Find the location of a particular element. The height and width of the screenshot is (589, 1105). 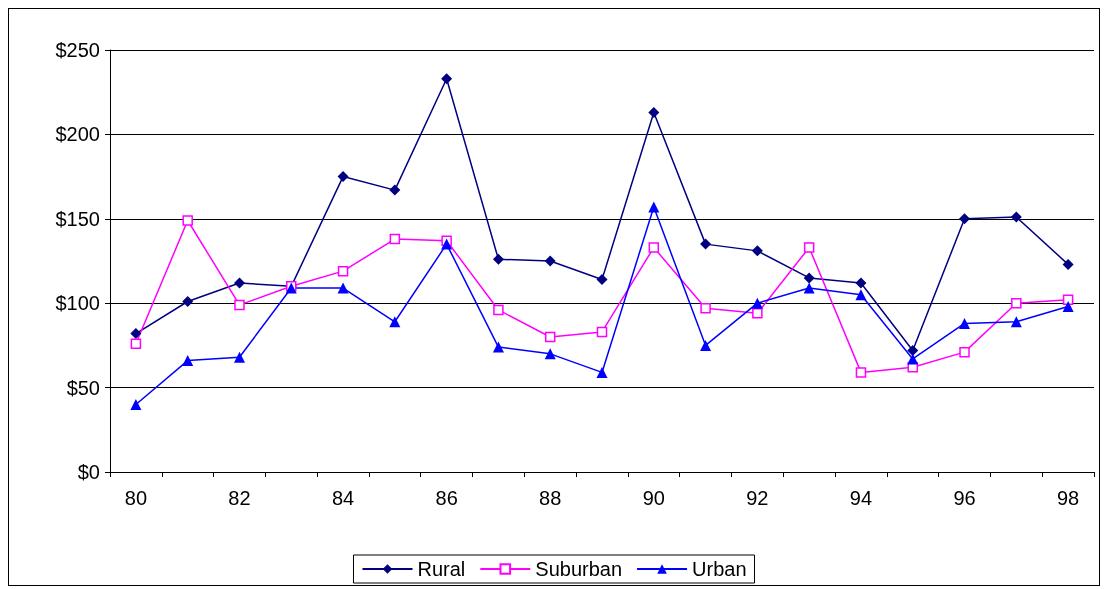

x-tick-label: 84 is located at coordinates (343, 498).